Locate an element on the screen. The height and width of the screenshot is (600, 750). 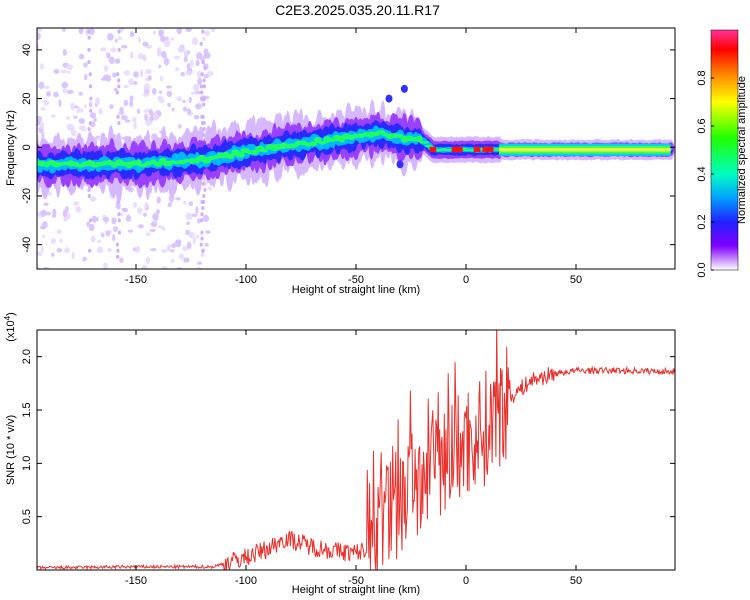
x-tick-label: 0 is located at coordinates (466, 581).